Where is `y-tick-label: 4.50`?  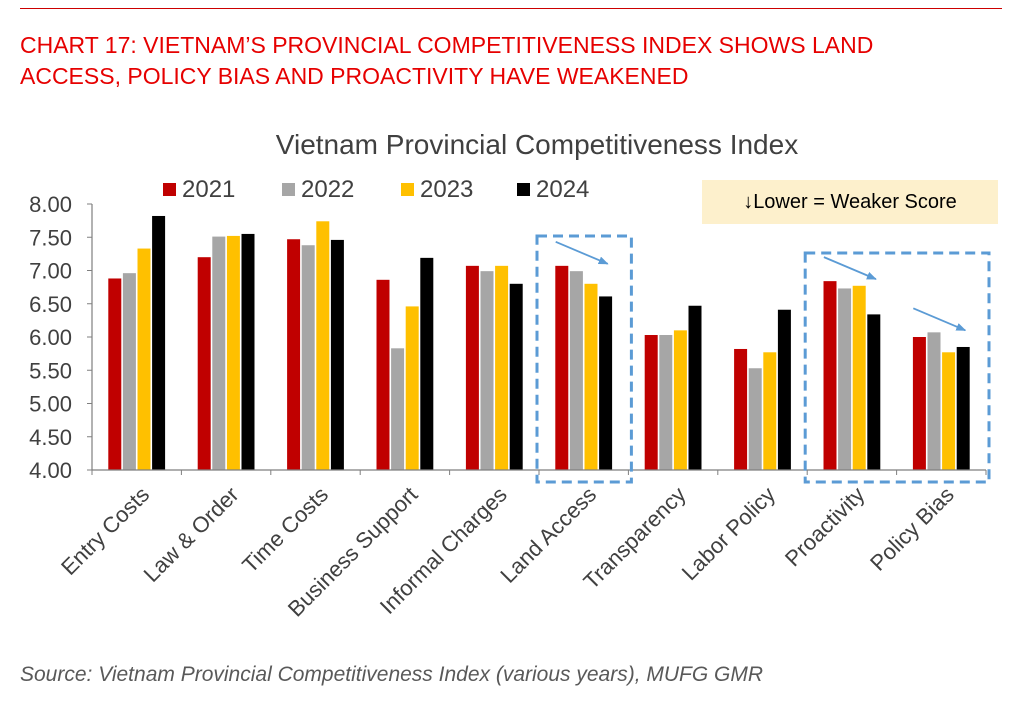
y-tick-label: 4.50 is located at coordinates (50, 437).